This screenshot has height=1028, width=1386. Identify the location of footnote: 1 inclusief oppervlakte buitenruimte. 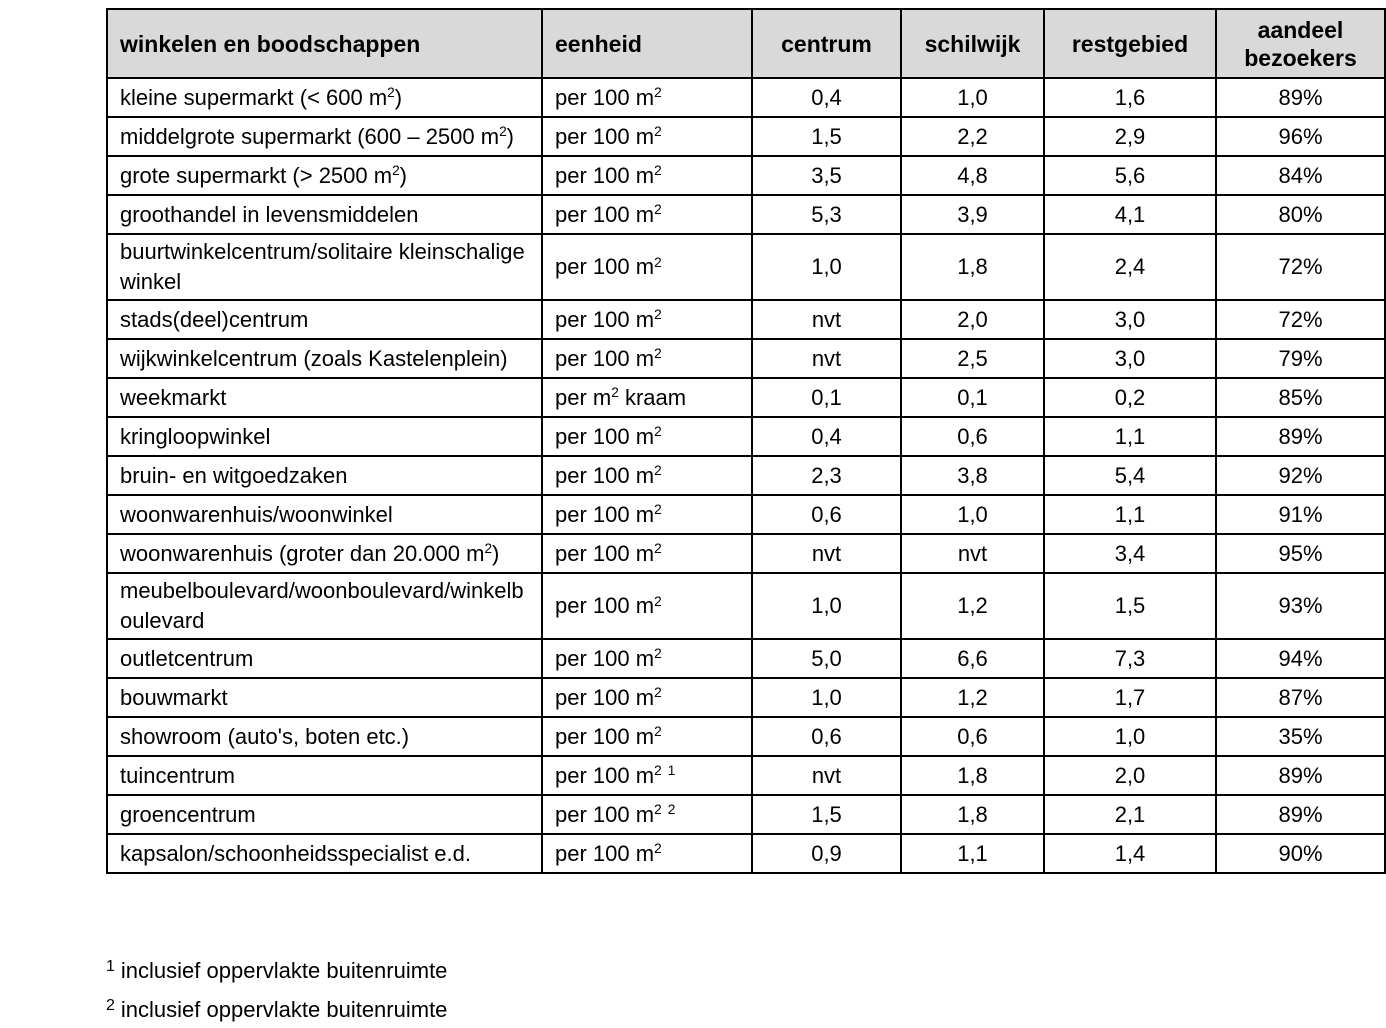
(276, 972).